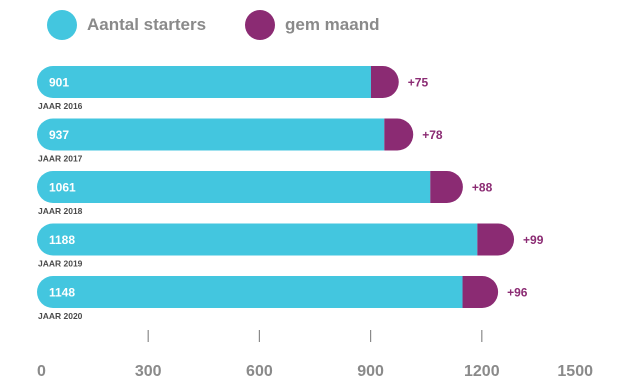 This screenshot has height=381, width=620. I want to click on x-tick-label: 0, so click(41, 371).